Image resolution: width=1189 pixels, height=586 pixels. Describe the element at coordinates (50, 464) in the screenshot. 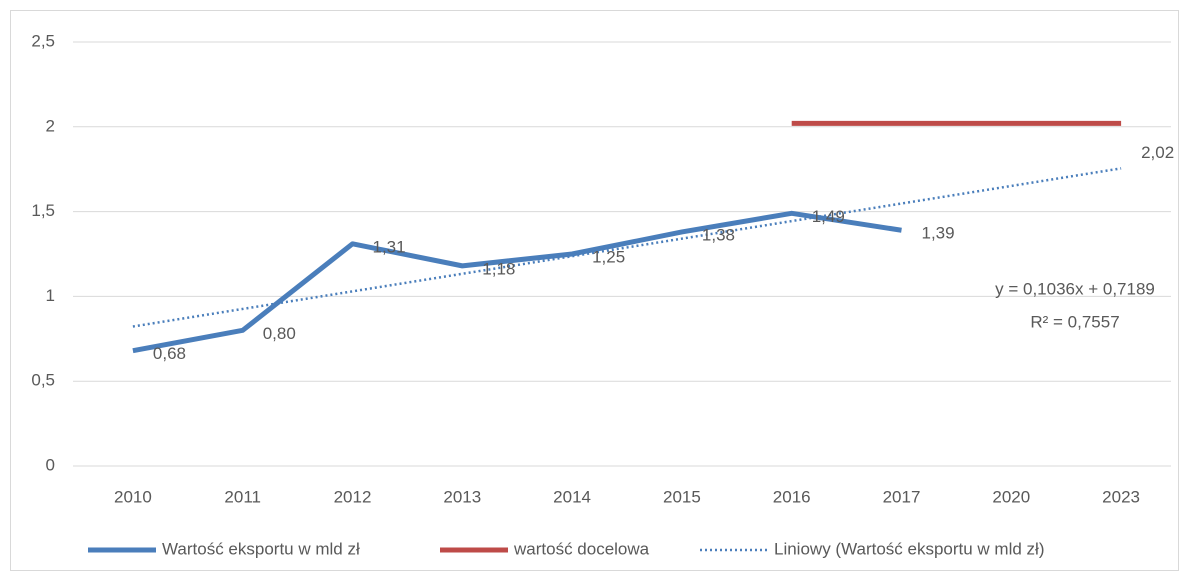

I see `y-tick-label: 0` at that location.